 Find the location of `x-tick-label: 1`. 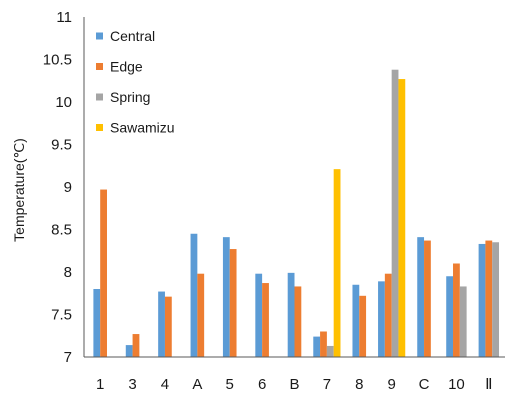

x-tick-label: 1 is located at coordinates (100, 384).